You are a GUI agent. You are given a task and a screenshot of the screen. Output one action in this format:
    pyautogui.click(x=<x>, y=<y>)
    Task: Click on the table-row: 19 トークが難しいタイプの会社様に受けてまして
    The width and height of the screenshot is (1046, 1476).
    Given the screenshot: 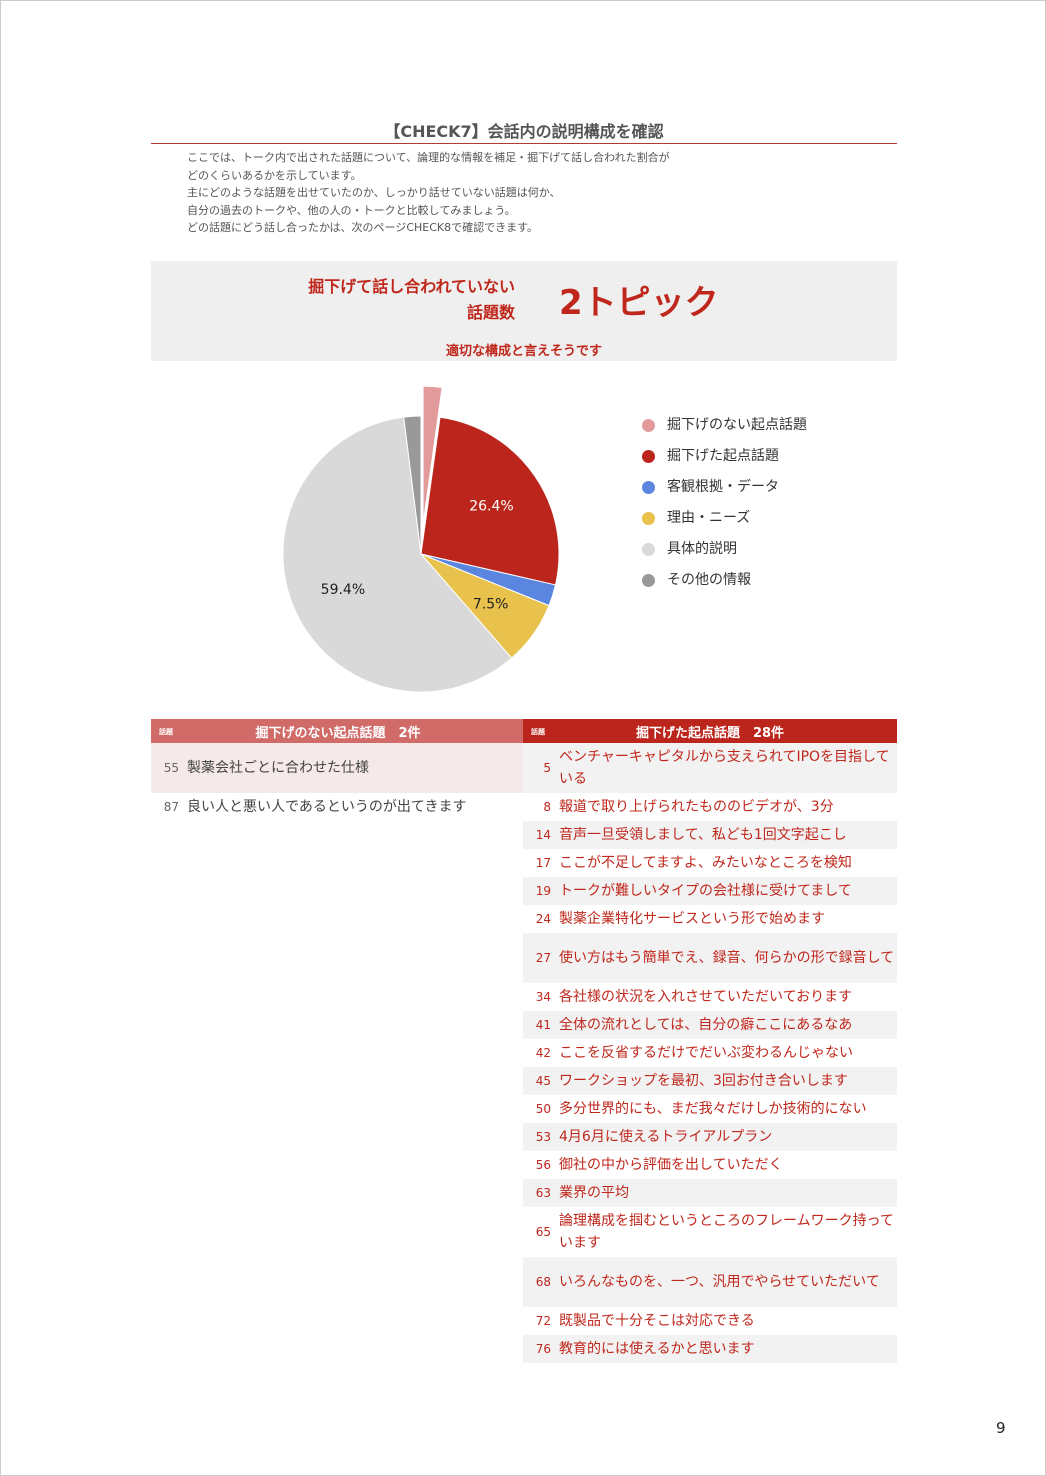 What is the action you would take?
    pyautogui.click(x=710, y=891)
    